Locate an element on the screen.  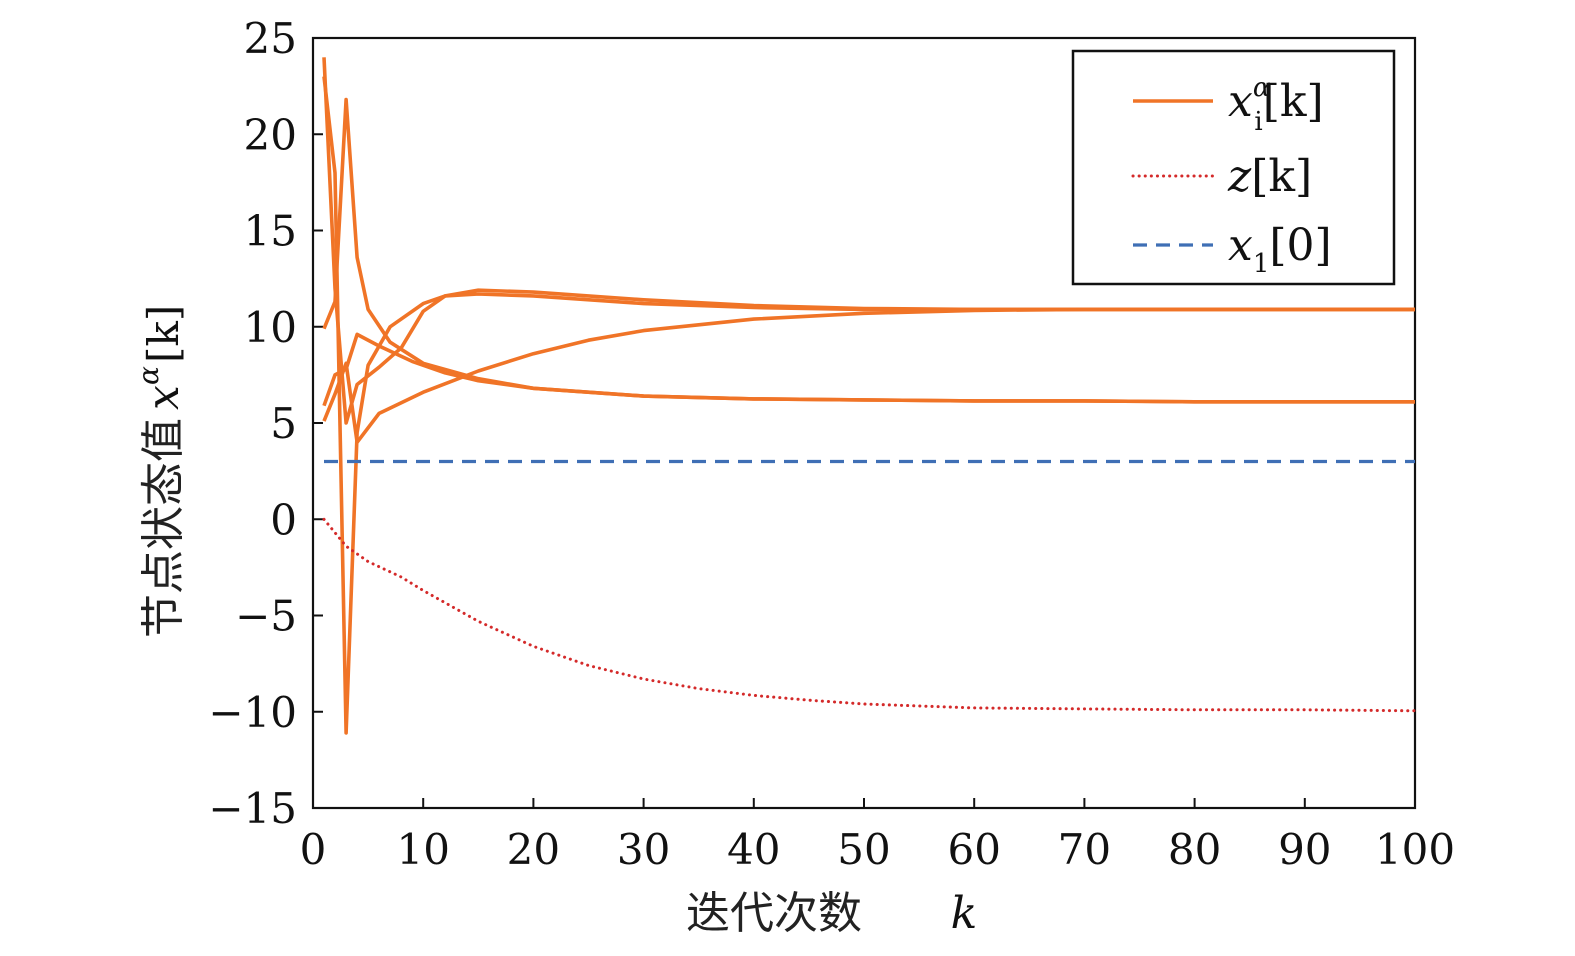
x-tick-label: 100 is located at coordinates (1415, 849).